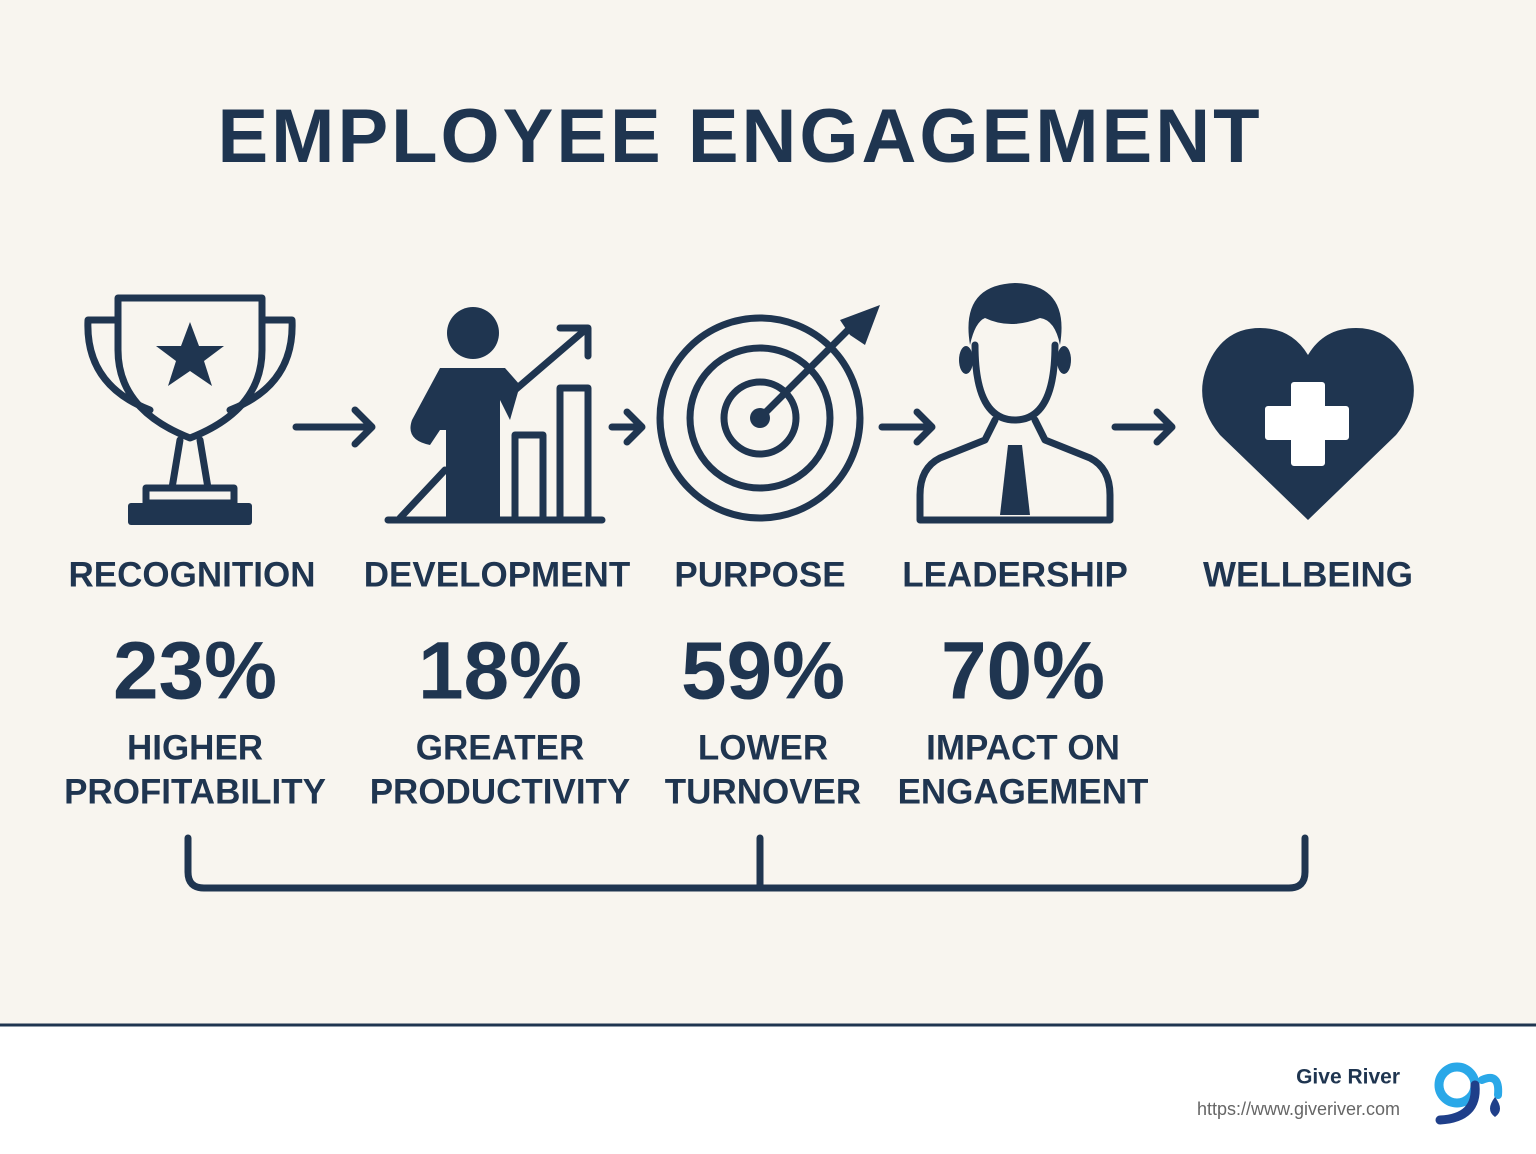  Describe the element at coordinates (739, 136) in the screenshot. I see `title: EMPLOYEE ENGAGEMENT` at that location.